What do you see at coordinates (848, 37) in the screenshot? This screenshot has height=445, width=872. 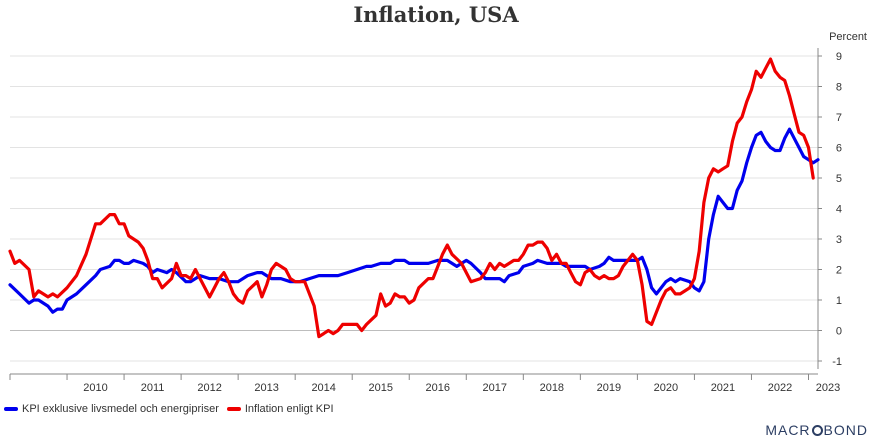 I see `y-axis-label: Percent` at bounding box center [848, 37].